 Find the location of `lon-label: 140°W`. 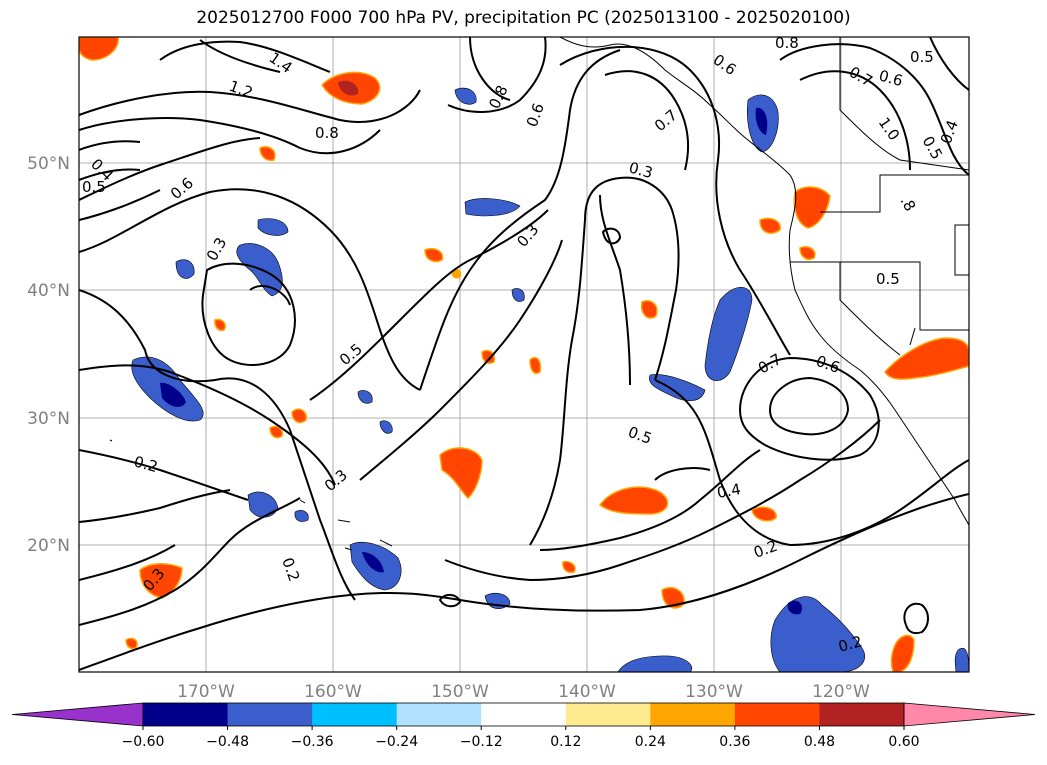

lon-label: 140°W is located at coordinates (587, 692).